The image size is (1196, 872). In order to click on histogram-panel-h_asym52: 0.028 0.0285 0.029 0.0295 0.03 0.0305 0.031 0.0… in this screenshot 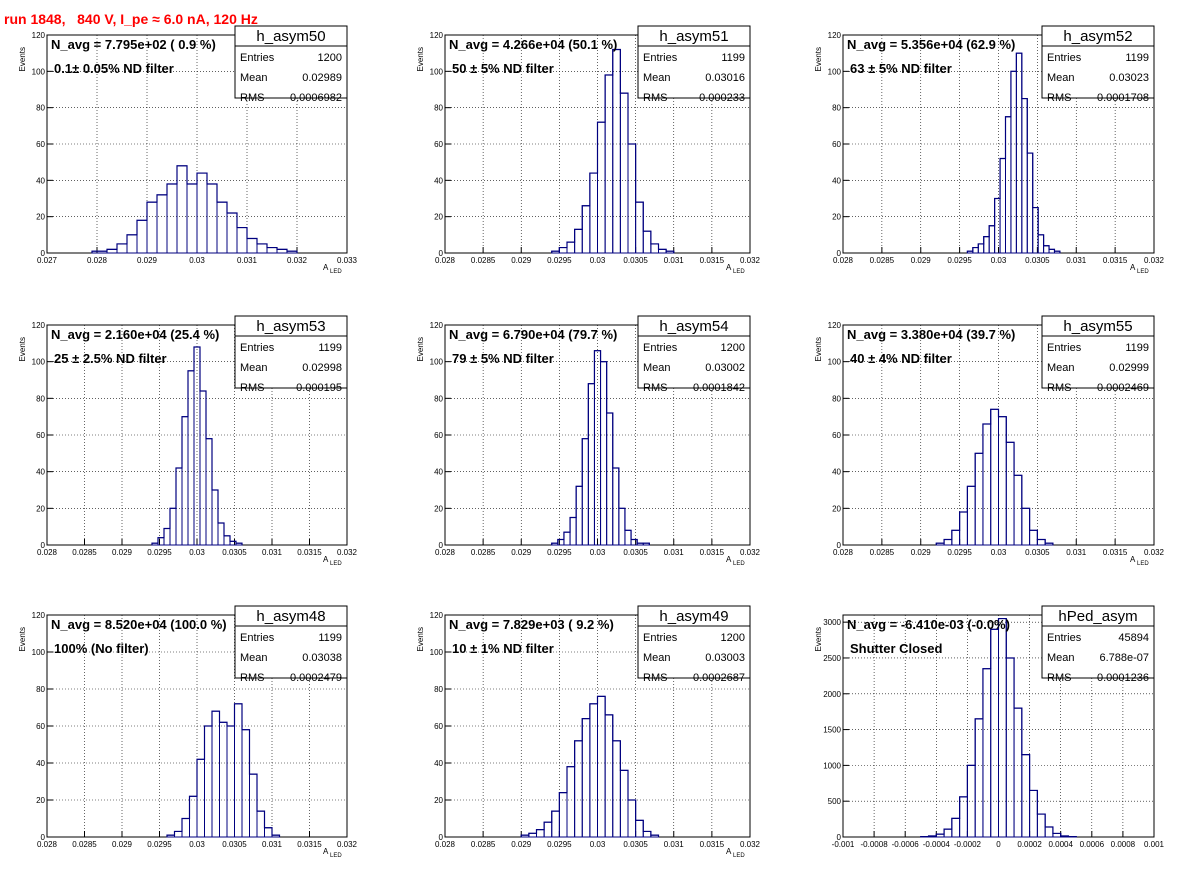, I will do `click(989, 150)`.